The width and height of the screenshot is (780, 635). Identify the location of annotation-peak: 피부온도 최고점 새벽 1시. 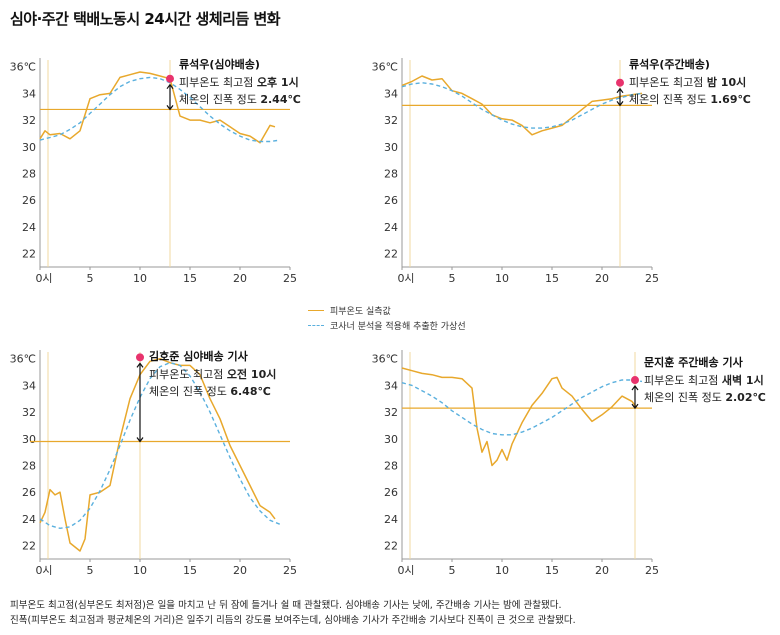
(704, 380).